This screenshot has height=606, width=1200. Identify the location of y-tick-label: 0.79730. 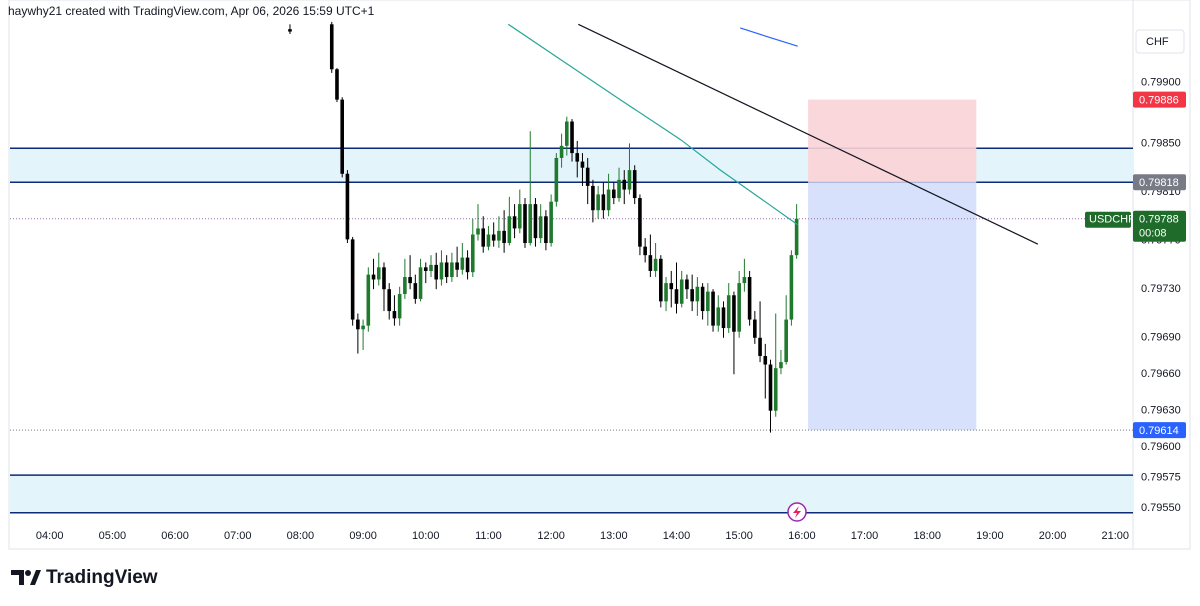
(1161, 289).